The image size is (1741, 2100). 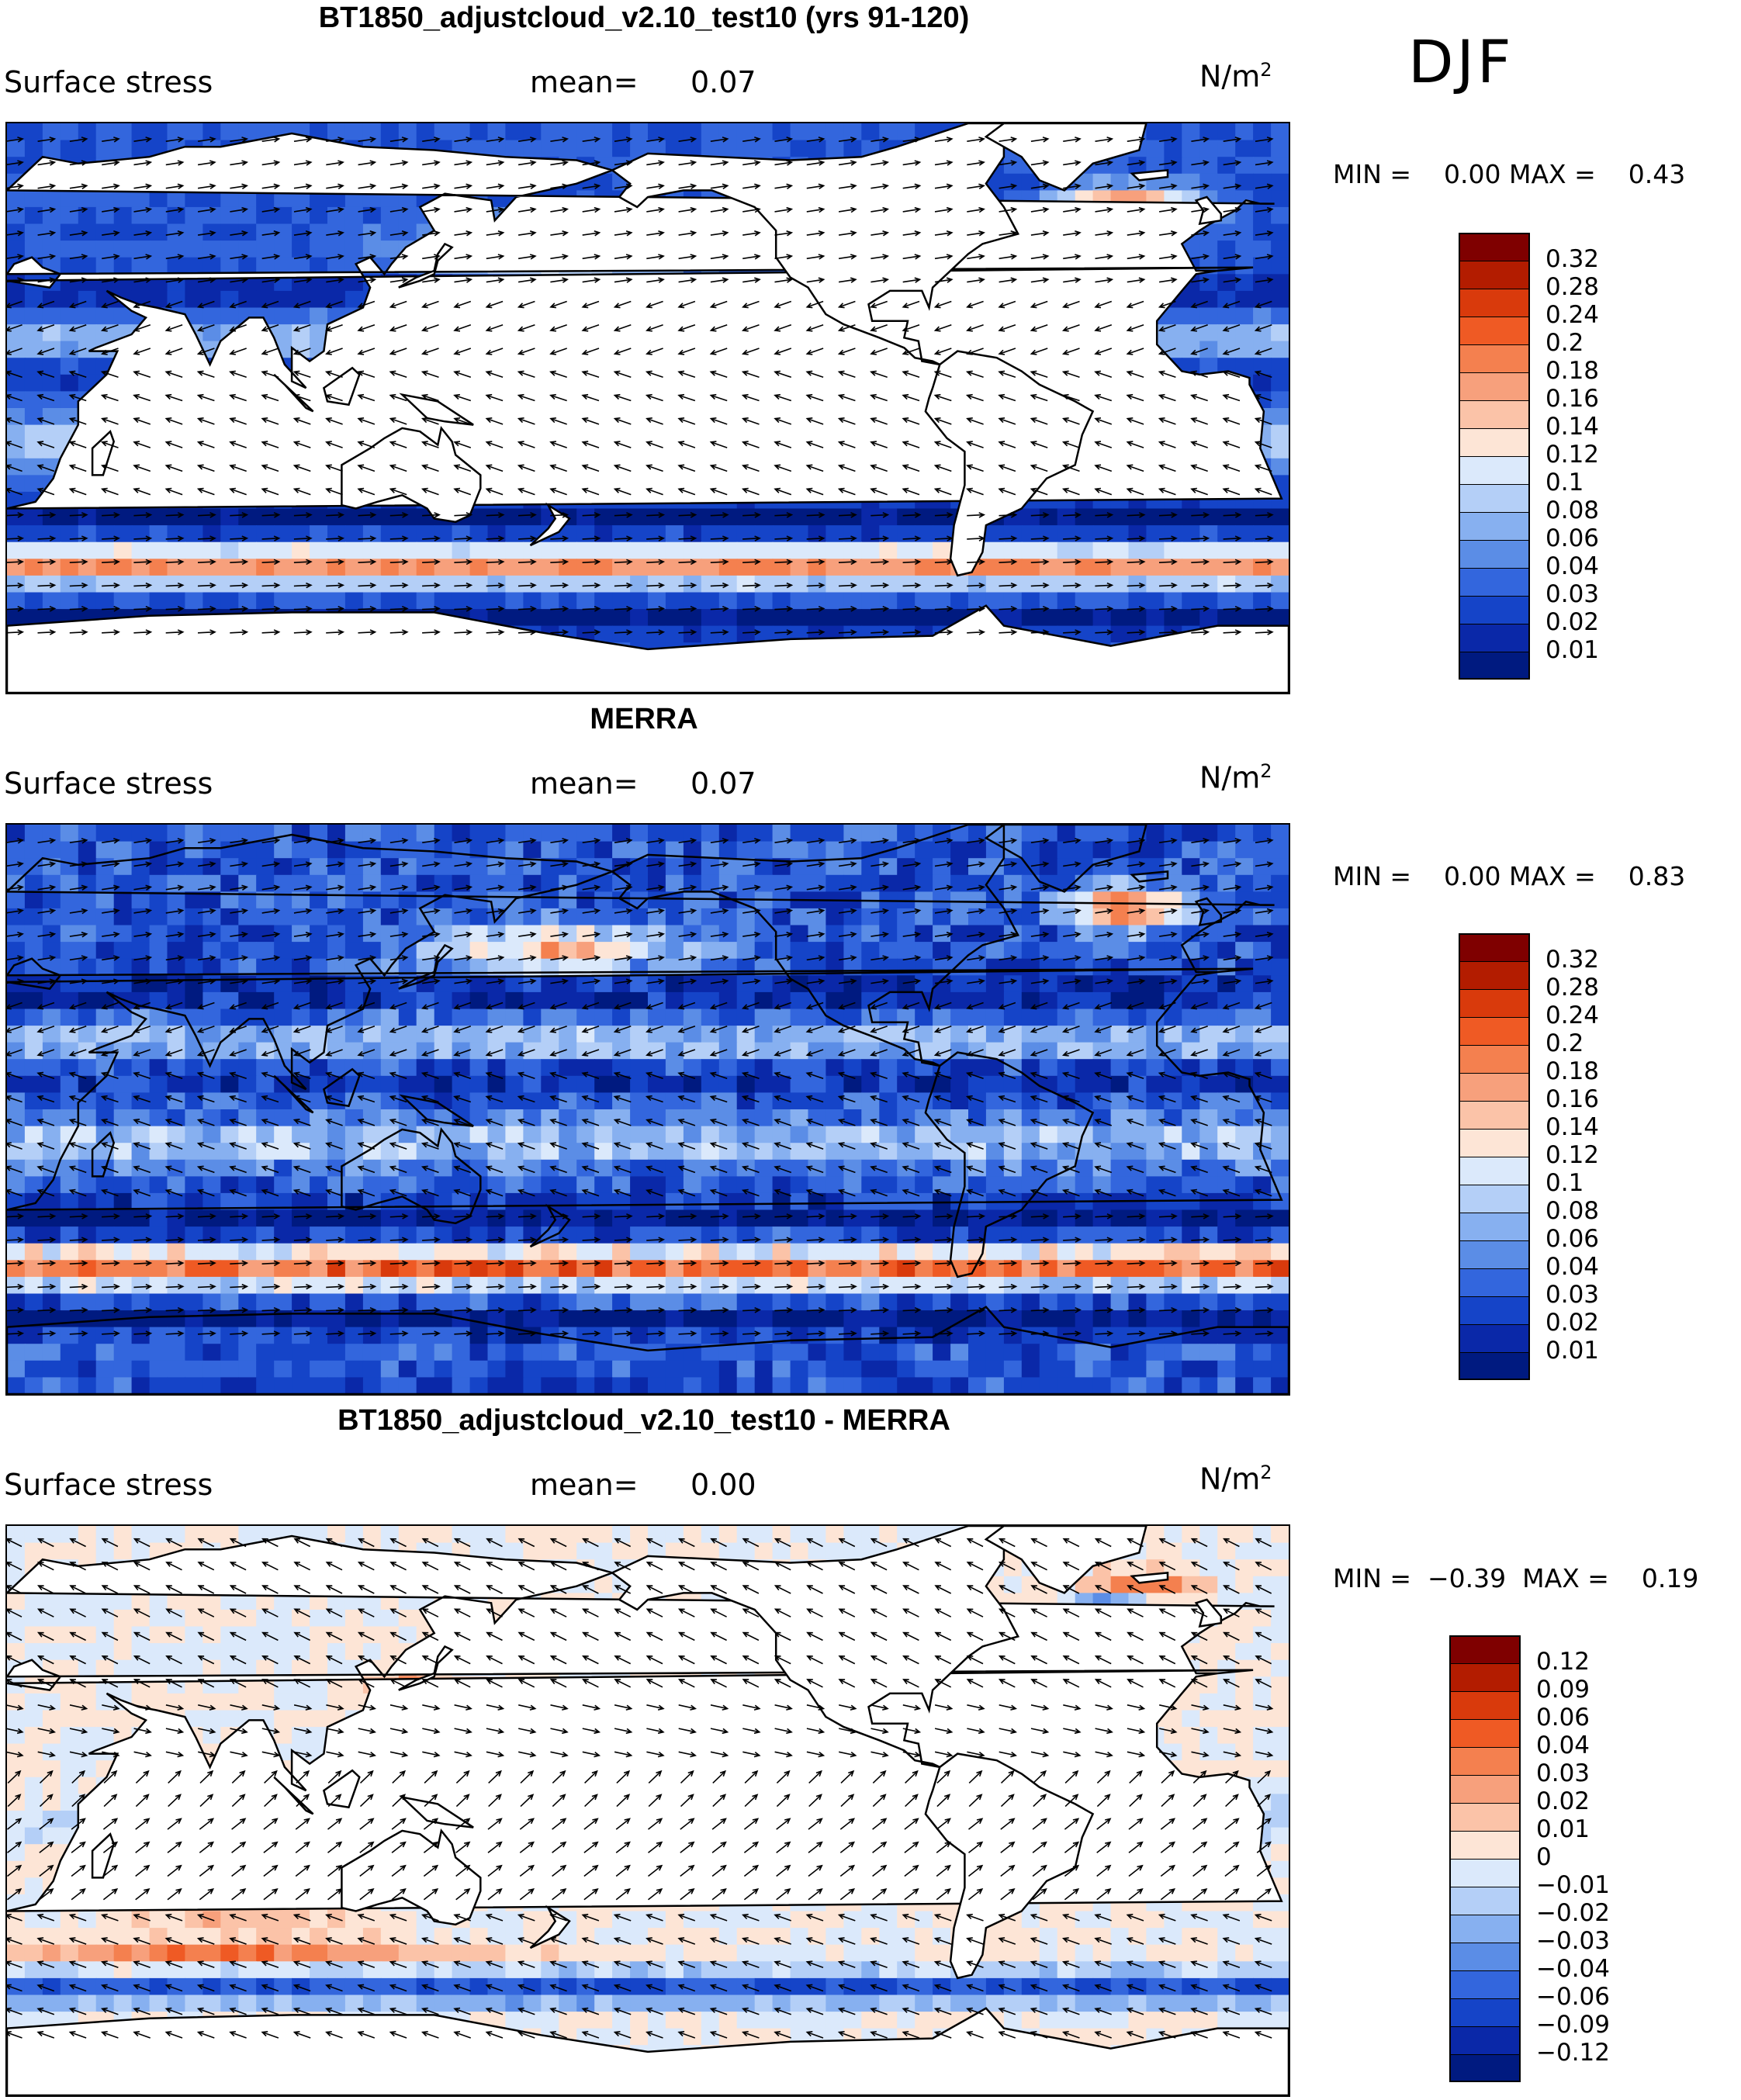 What do you see at coordinates (1065, 859) in the screenshot?
I see `landmass-greenland` at bounding box center [1065, 859].